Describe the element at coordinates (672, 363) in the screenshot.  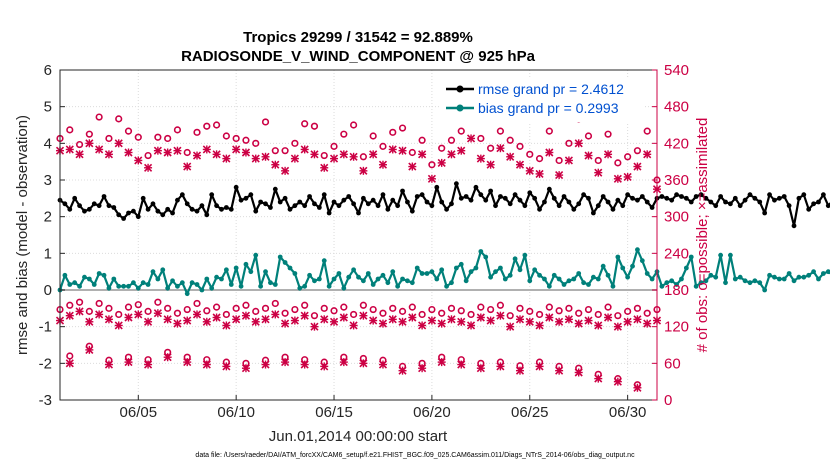
I see `y-right-tick-label: 60` at that location.